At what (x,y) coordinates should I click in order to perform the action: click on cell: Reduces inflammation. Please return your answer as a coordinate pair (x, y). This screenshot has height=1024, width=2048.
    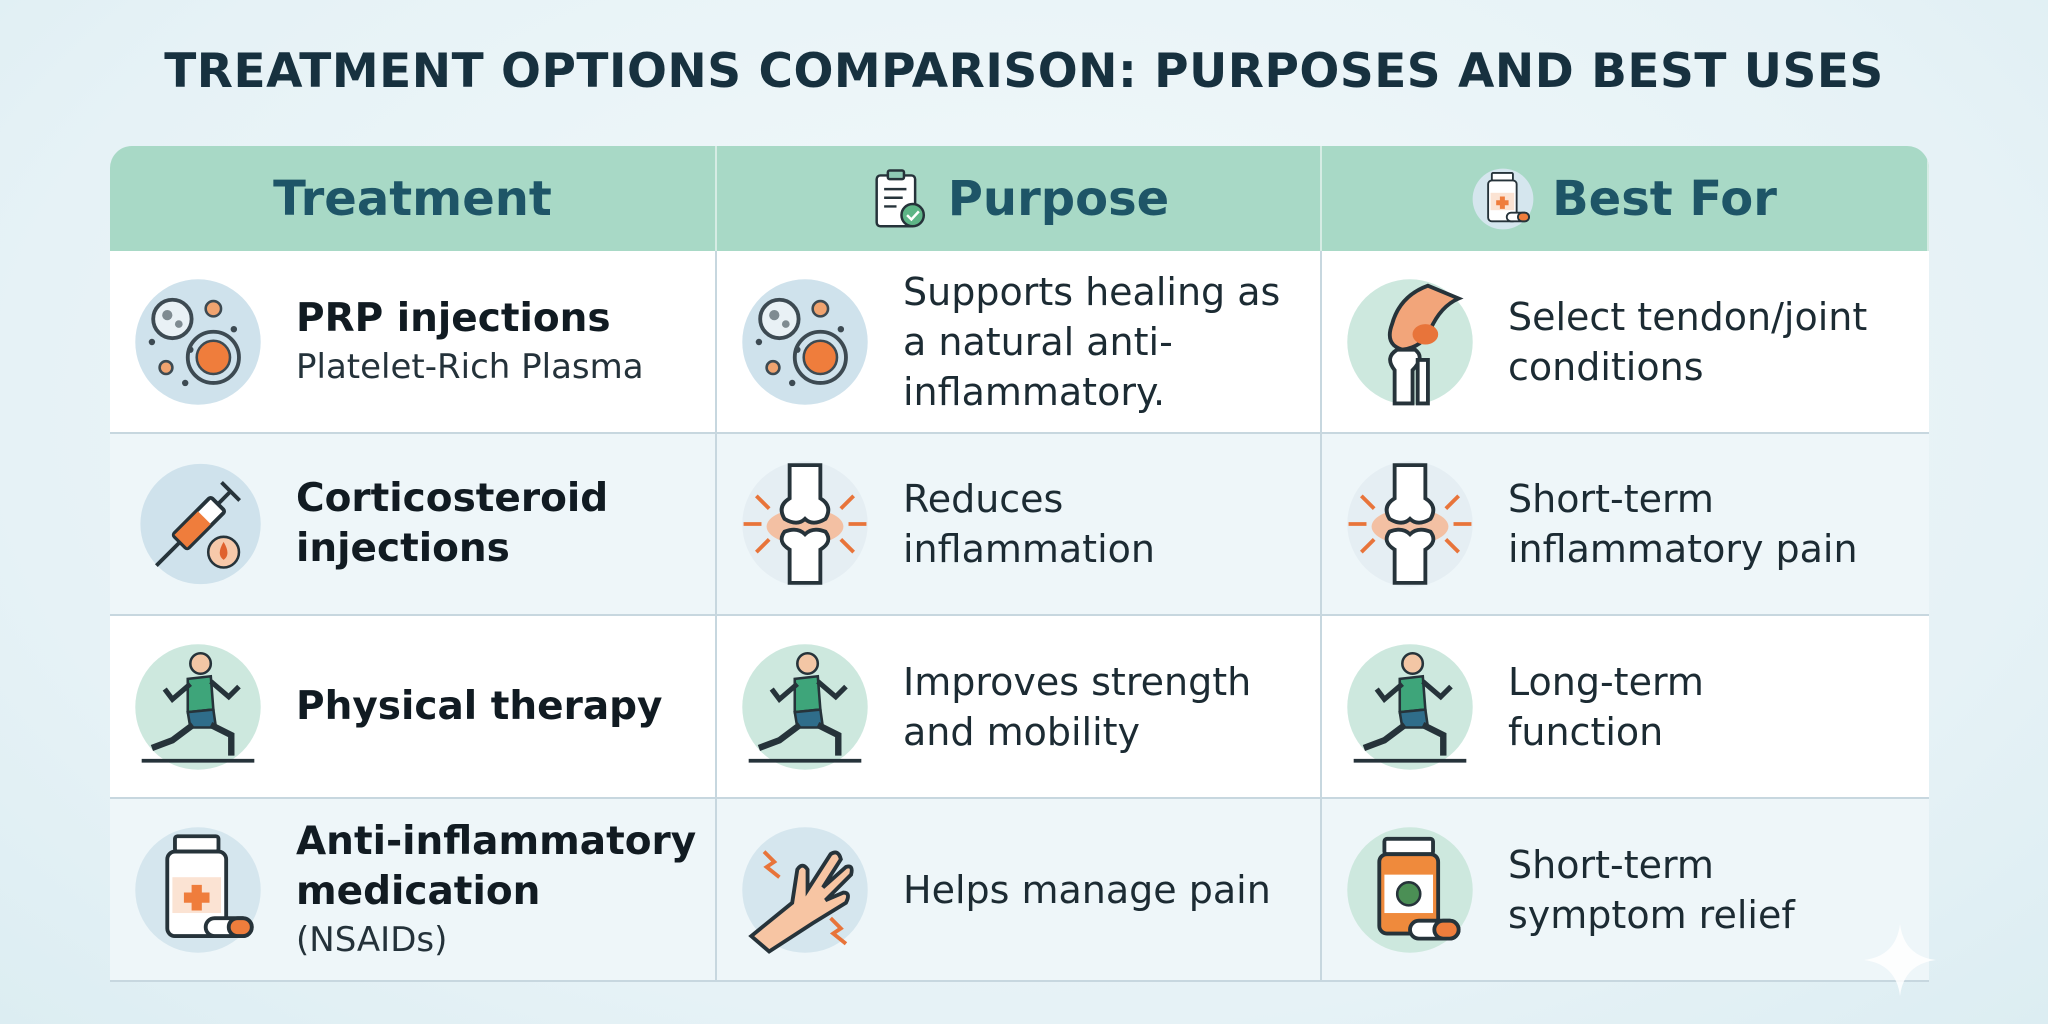
    Looking at the image, I should click on (1019, 525).